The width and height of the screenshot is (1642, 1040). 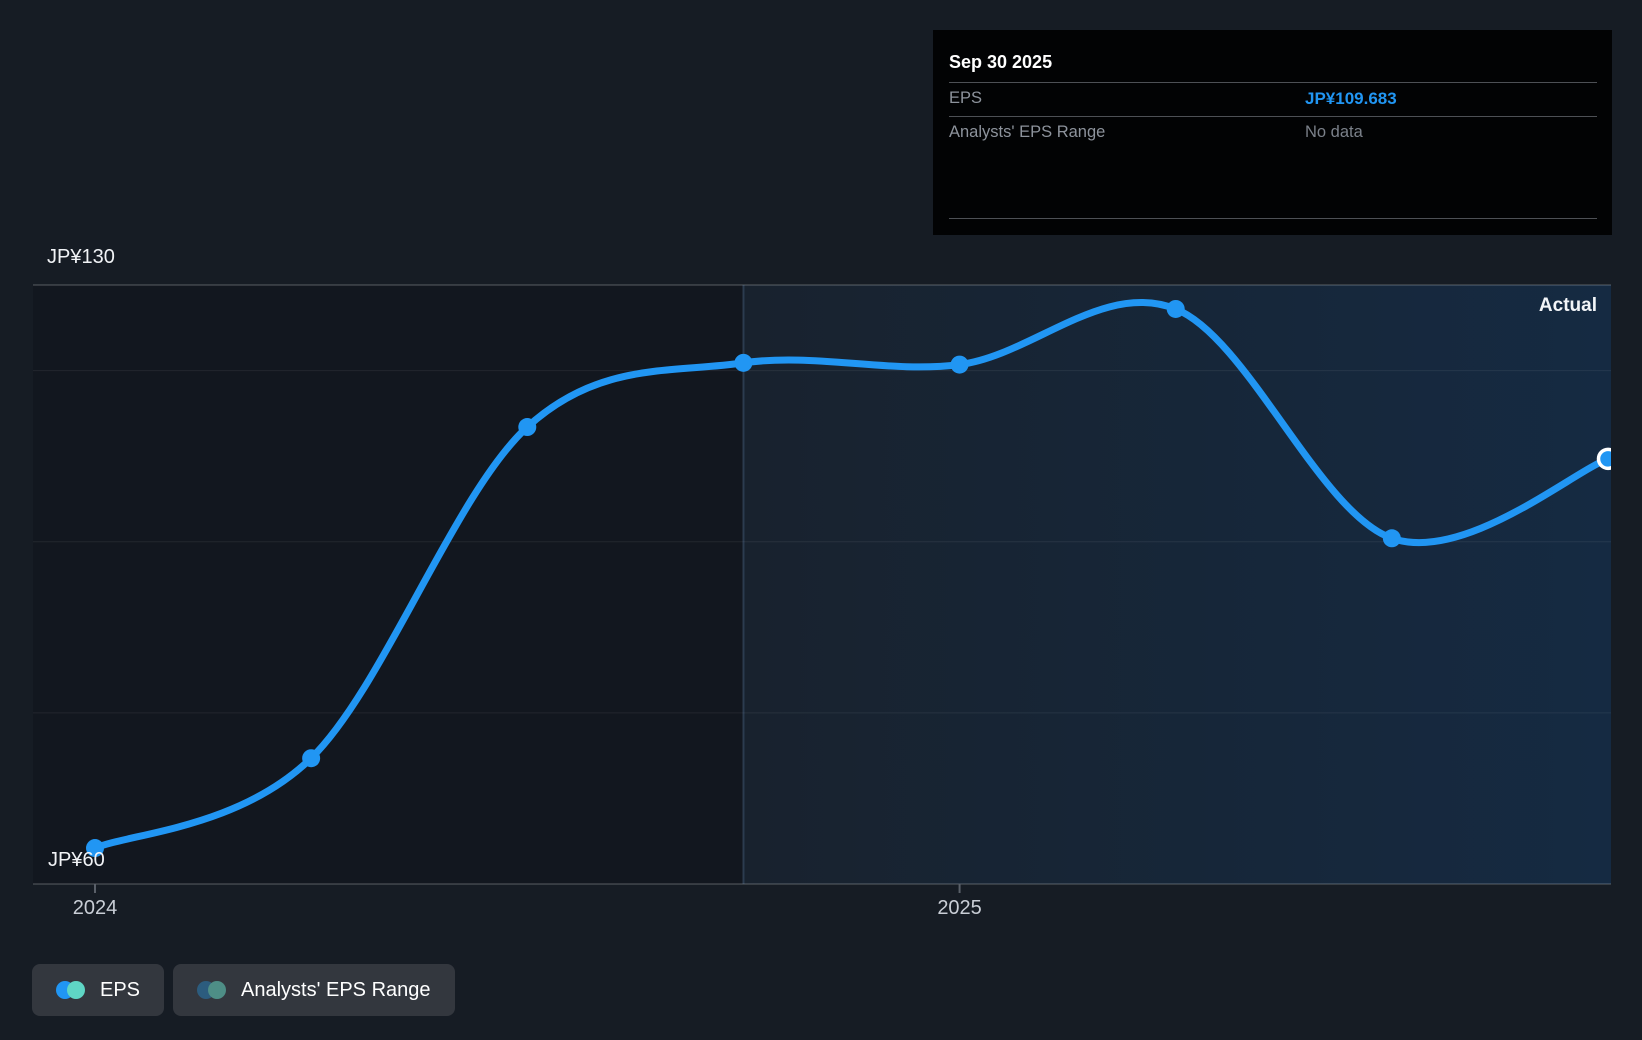 What do you see at coordinates (1334, 132) in the screenshot?
I see `tooltip-analysts-range-value: No data` at bounding box center [1334, 132].